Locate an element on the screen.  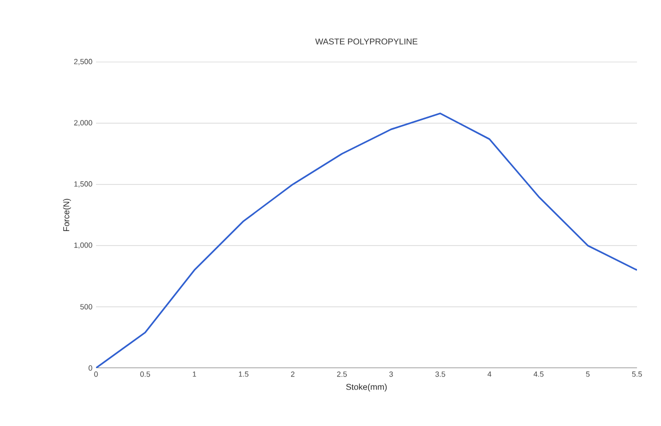
chart-title: WASTE POLYPROPYLINE is located at coordinates (366, 41).